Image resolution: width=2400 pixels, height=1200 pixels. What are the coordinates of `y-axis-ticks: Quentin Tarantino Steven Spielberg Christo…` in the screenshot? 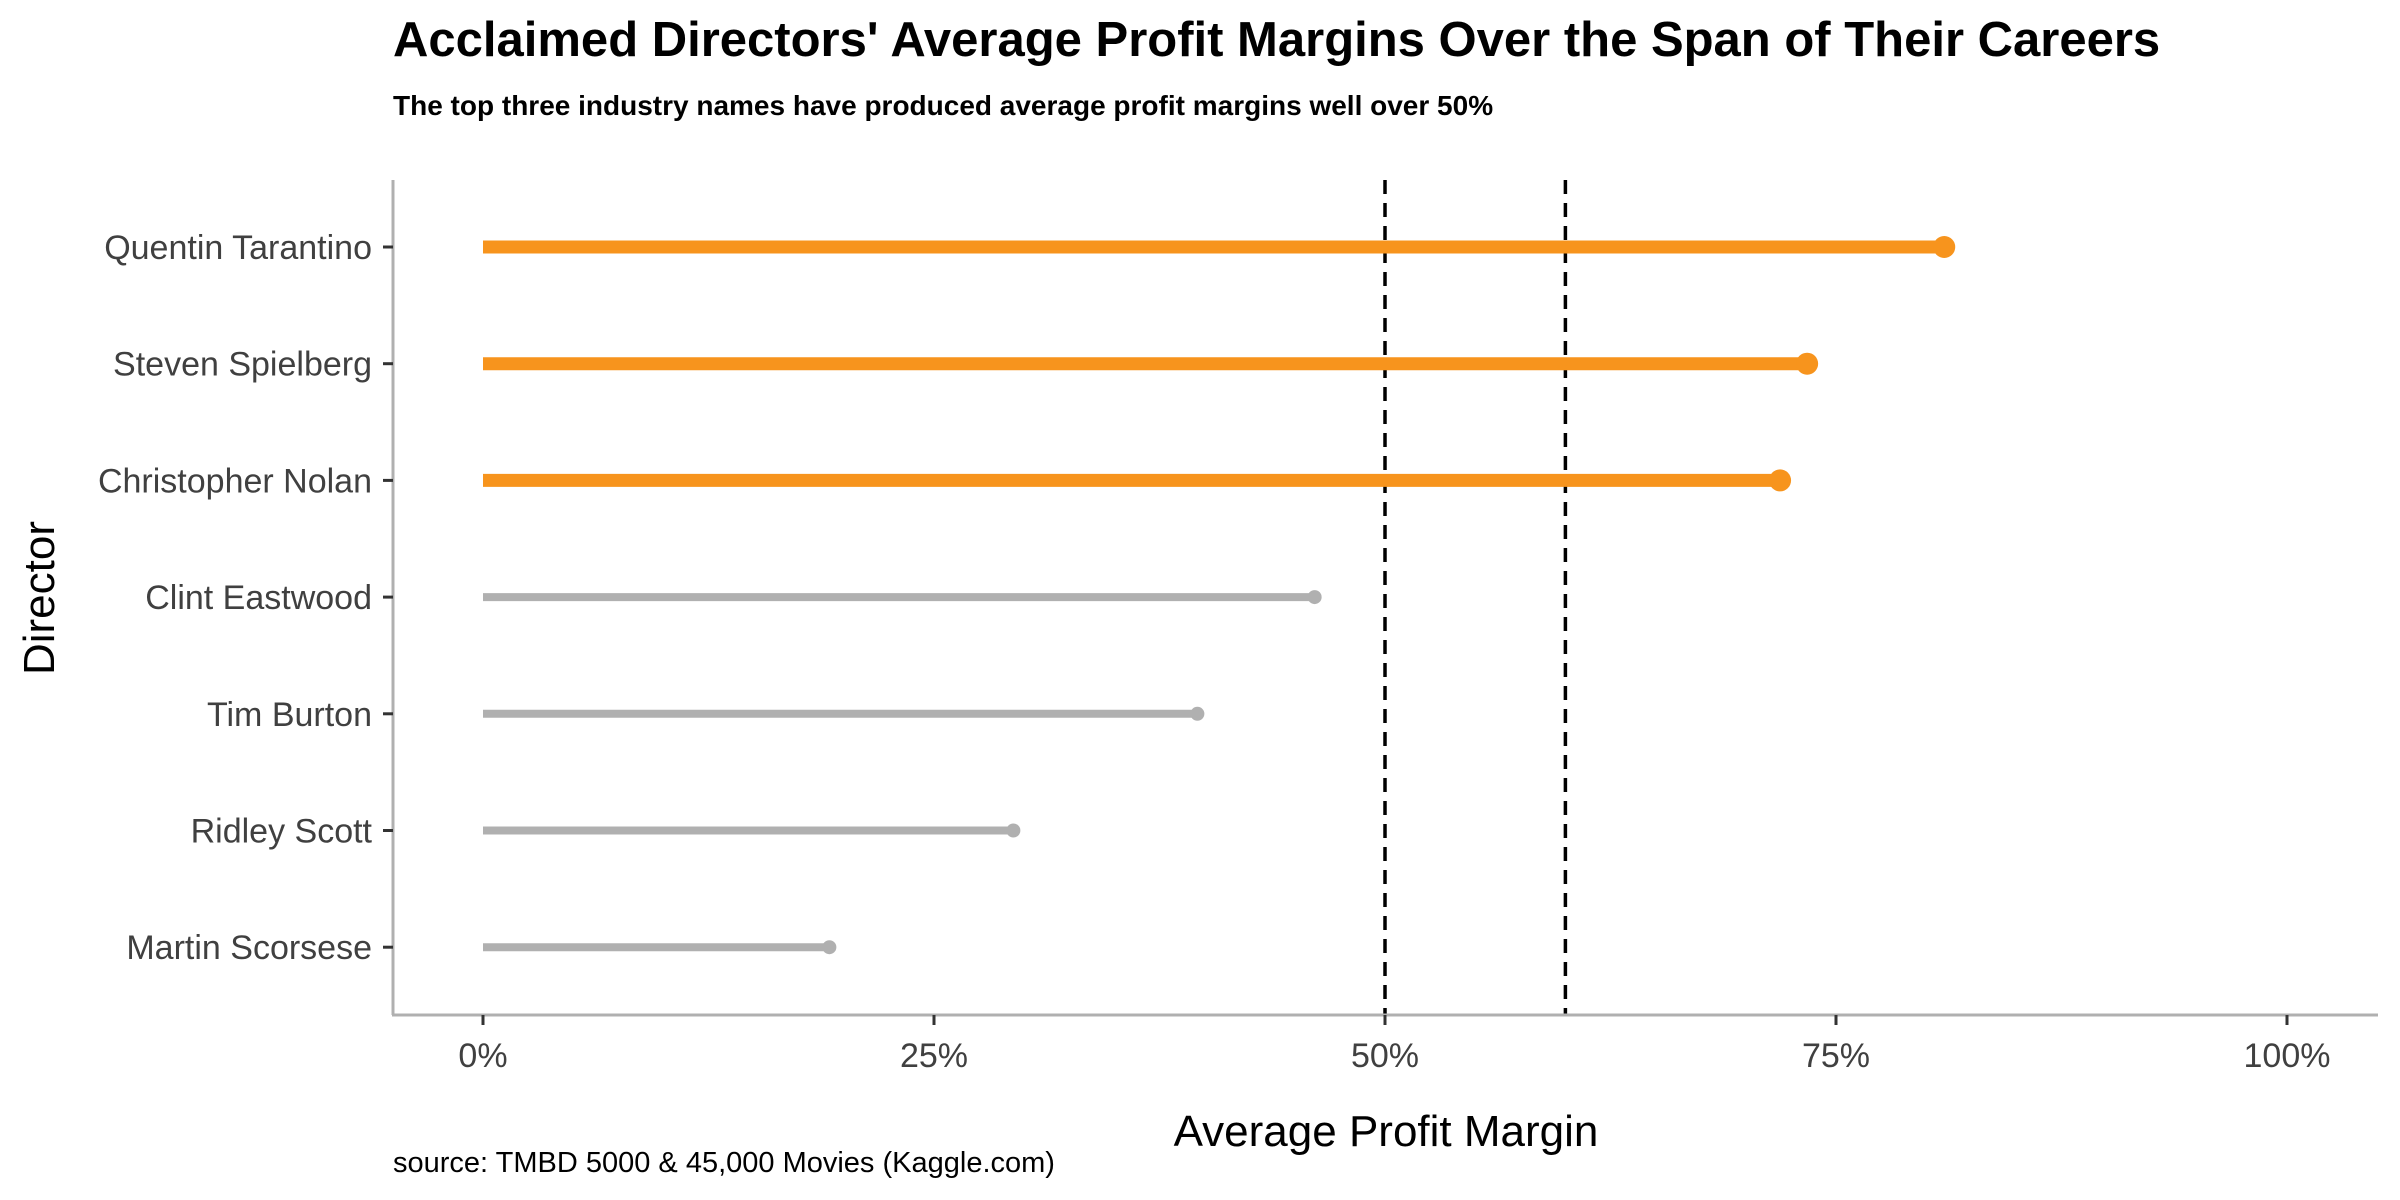 It's located at (245, 598).